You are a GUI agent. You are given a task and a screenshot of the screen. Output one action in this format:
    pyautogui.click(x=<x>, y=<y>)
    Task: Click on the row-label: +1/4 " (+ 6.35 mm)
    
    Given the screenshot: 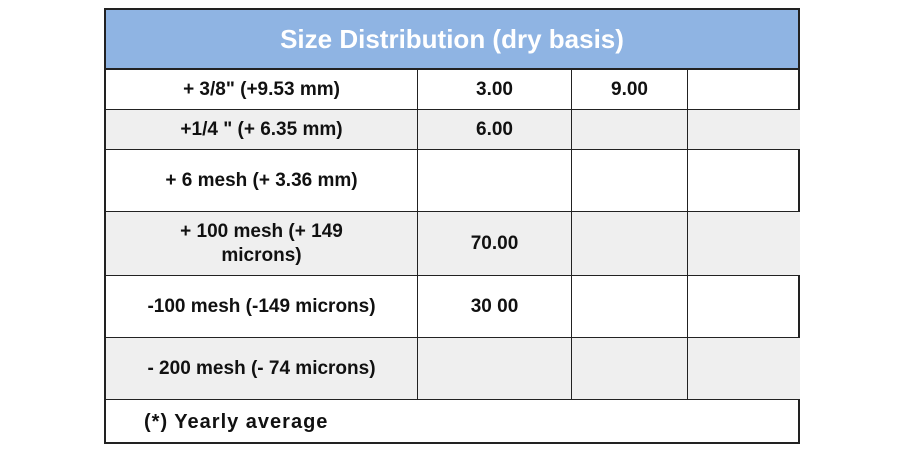 What is the action you would take?
    pyautogui.click(x=262, y=130)
    